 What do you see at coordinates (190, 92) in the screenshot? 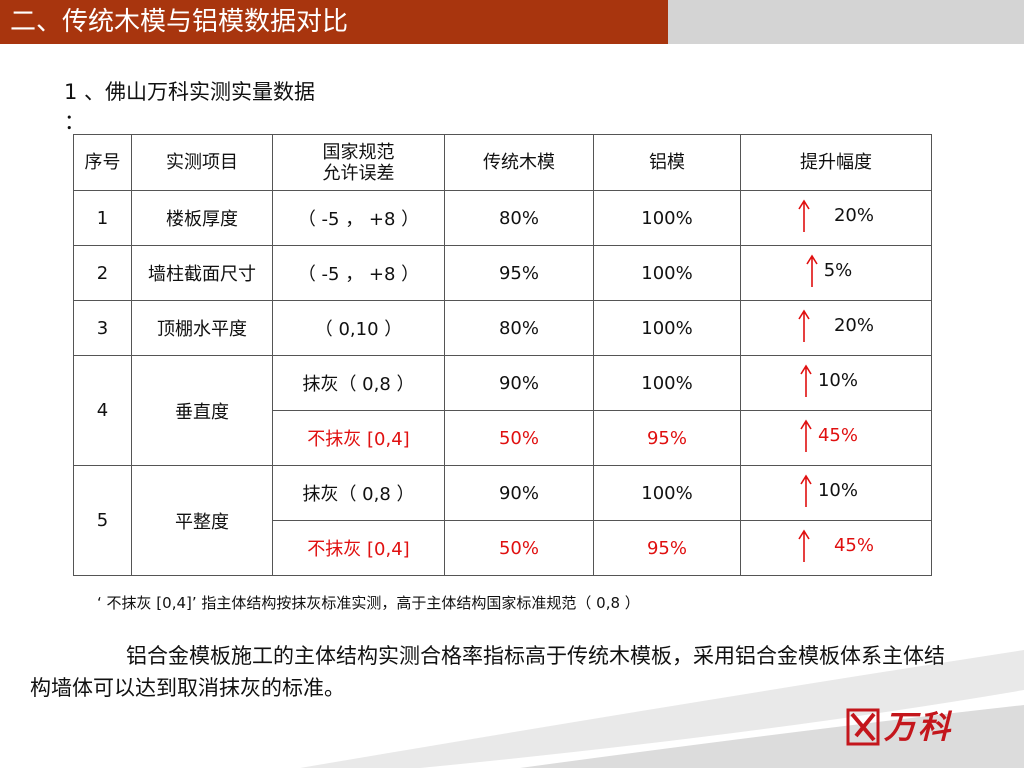
I see `section-subtitle: 1 、佛山万科实测实量数据` at bounding box center [190, 92].